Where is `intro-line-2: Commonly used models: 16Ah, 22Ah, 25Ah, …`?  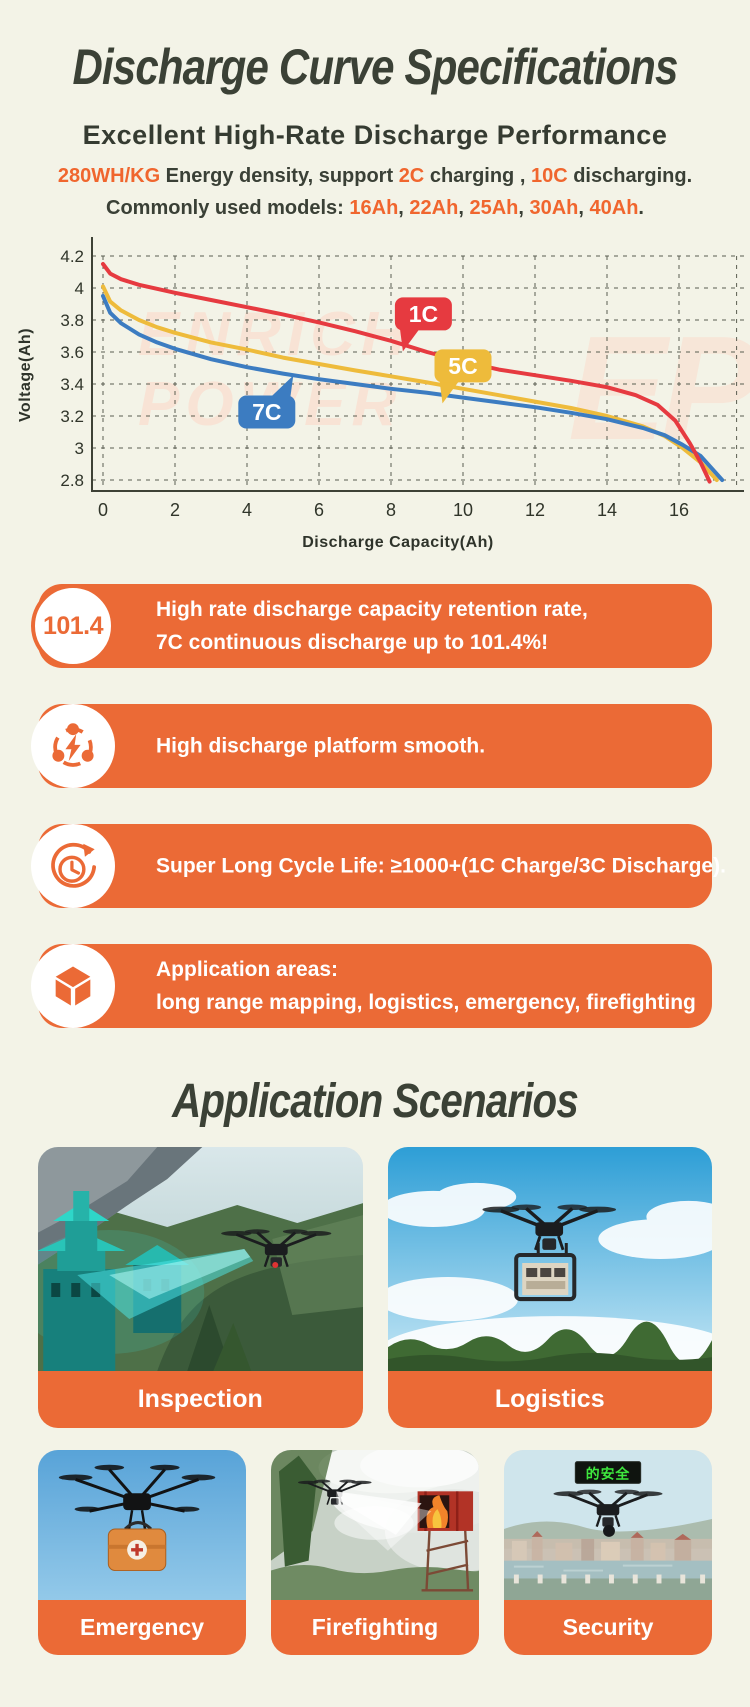
intro-line-2: Commonly used models: 16Ah, 22Ah, 25Ah, … is located at coordinates (375, 208).